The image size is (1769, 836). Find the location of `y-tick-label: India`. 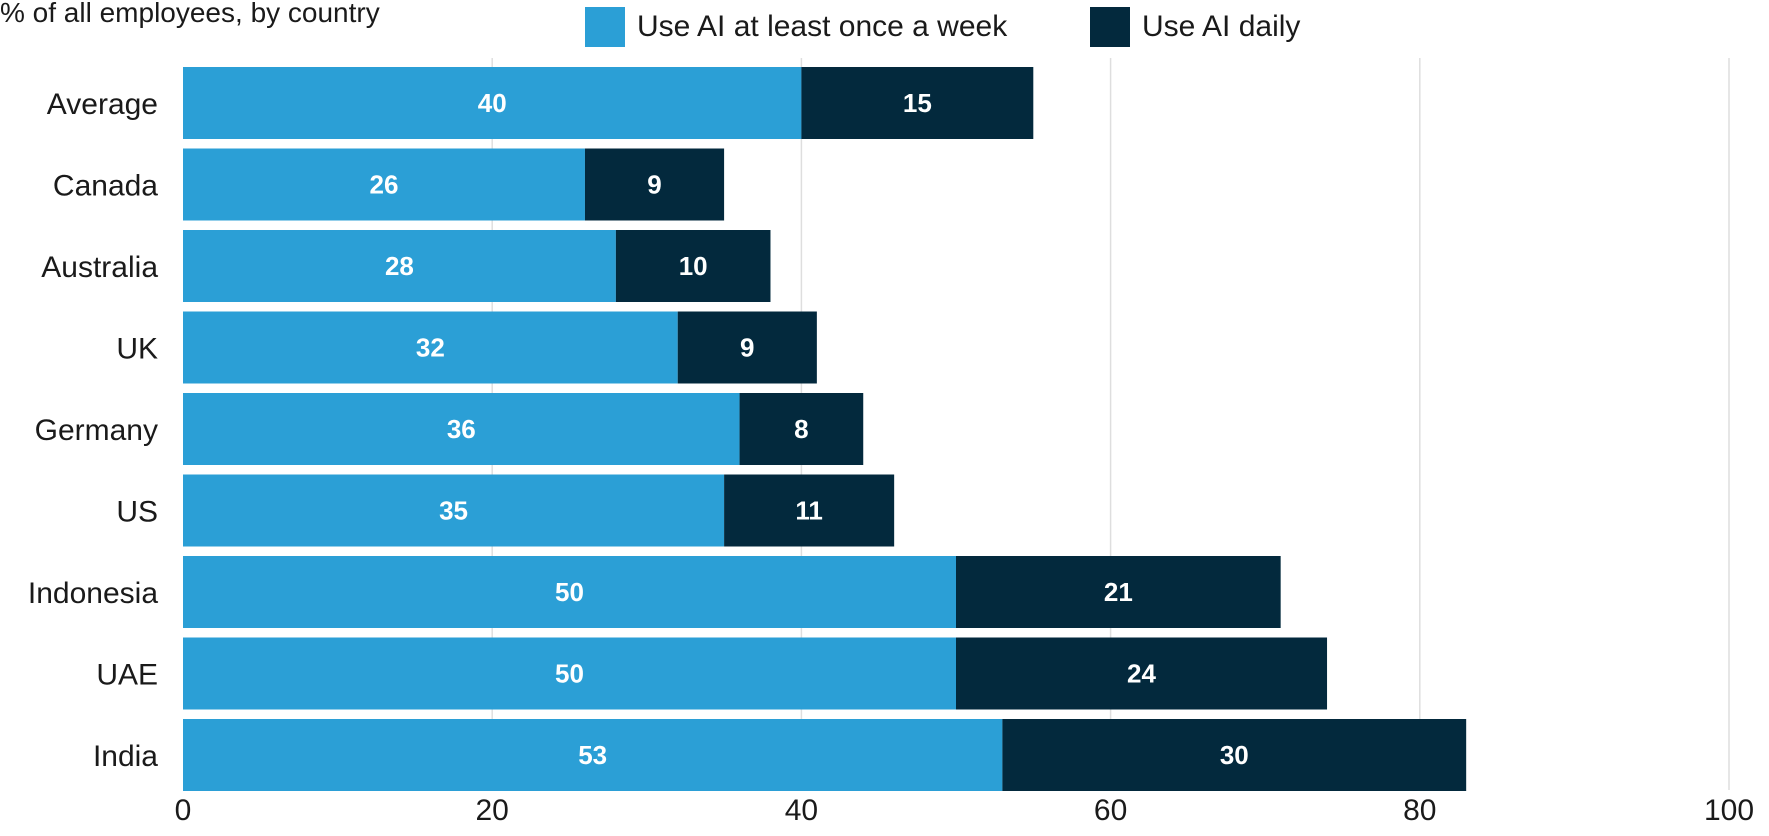

y-tick-label: India is located at coordinates (125, 756).